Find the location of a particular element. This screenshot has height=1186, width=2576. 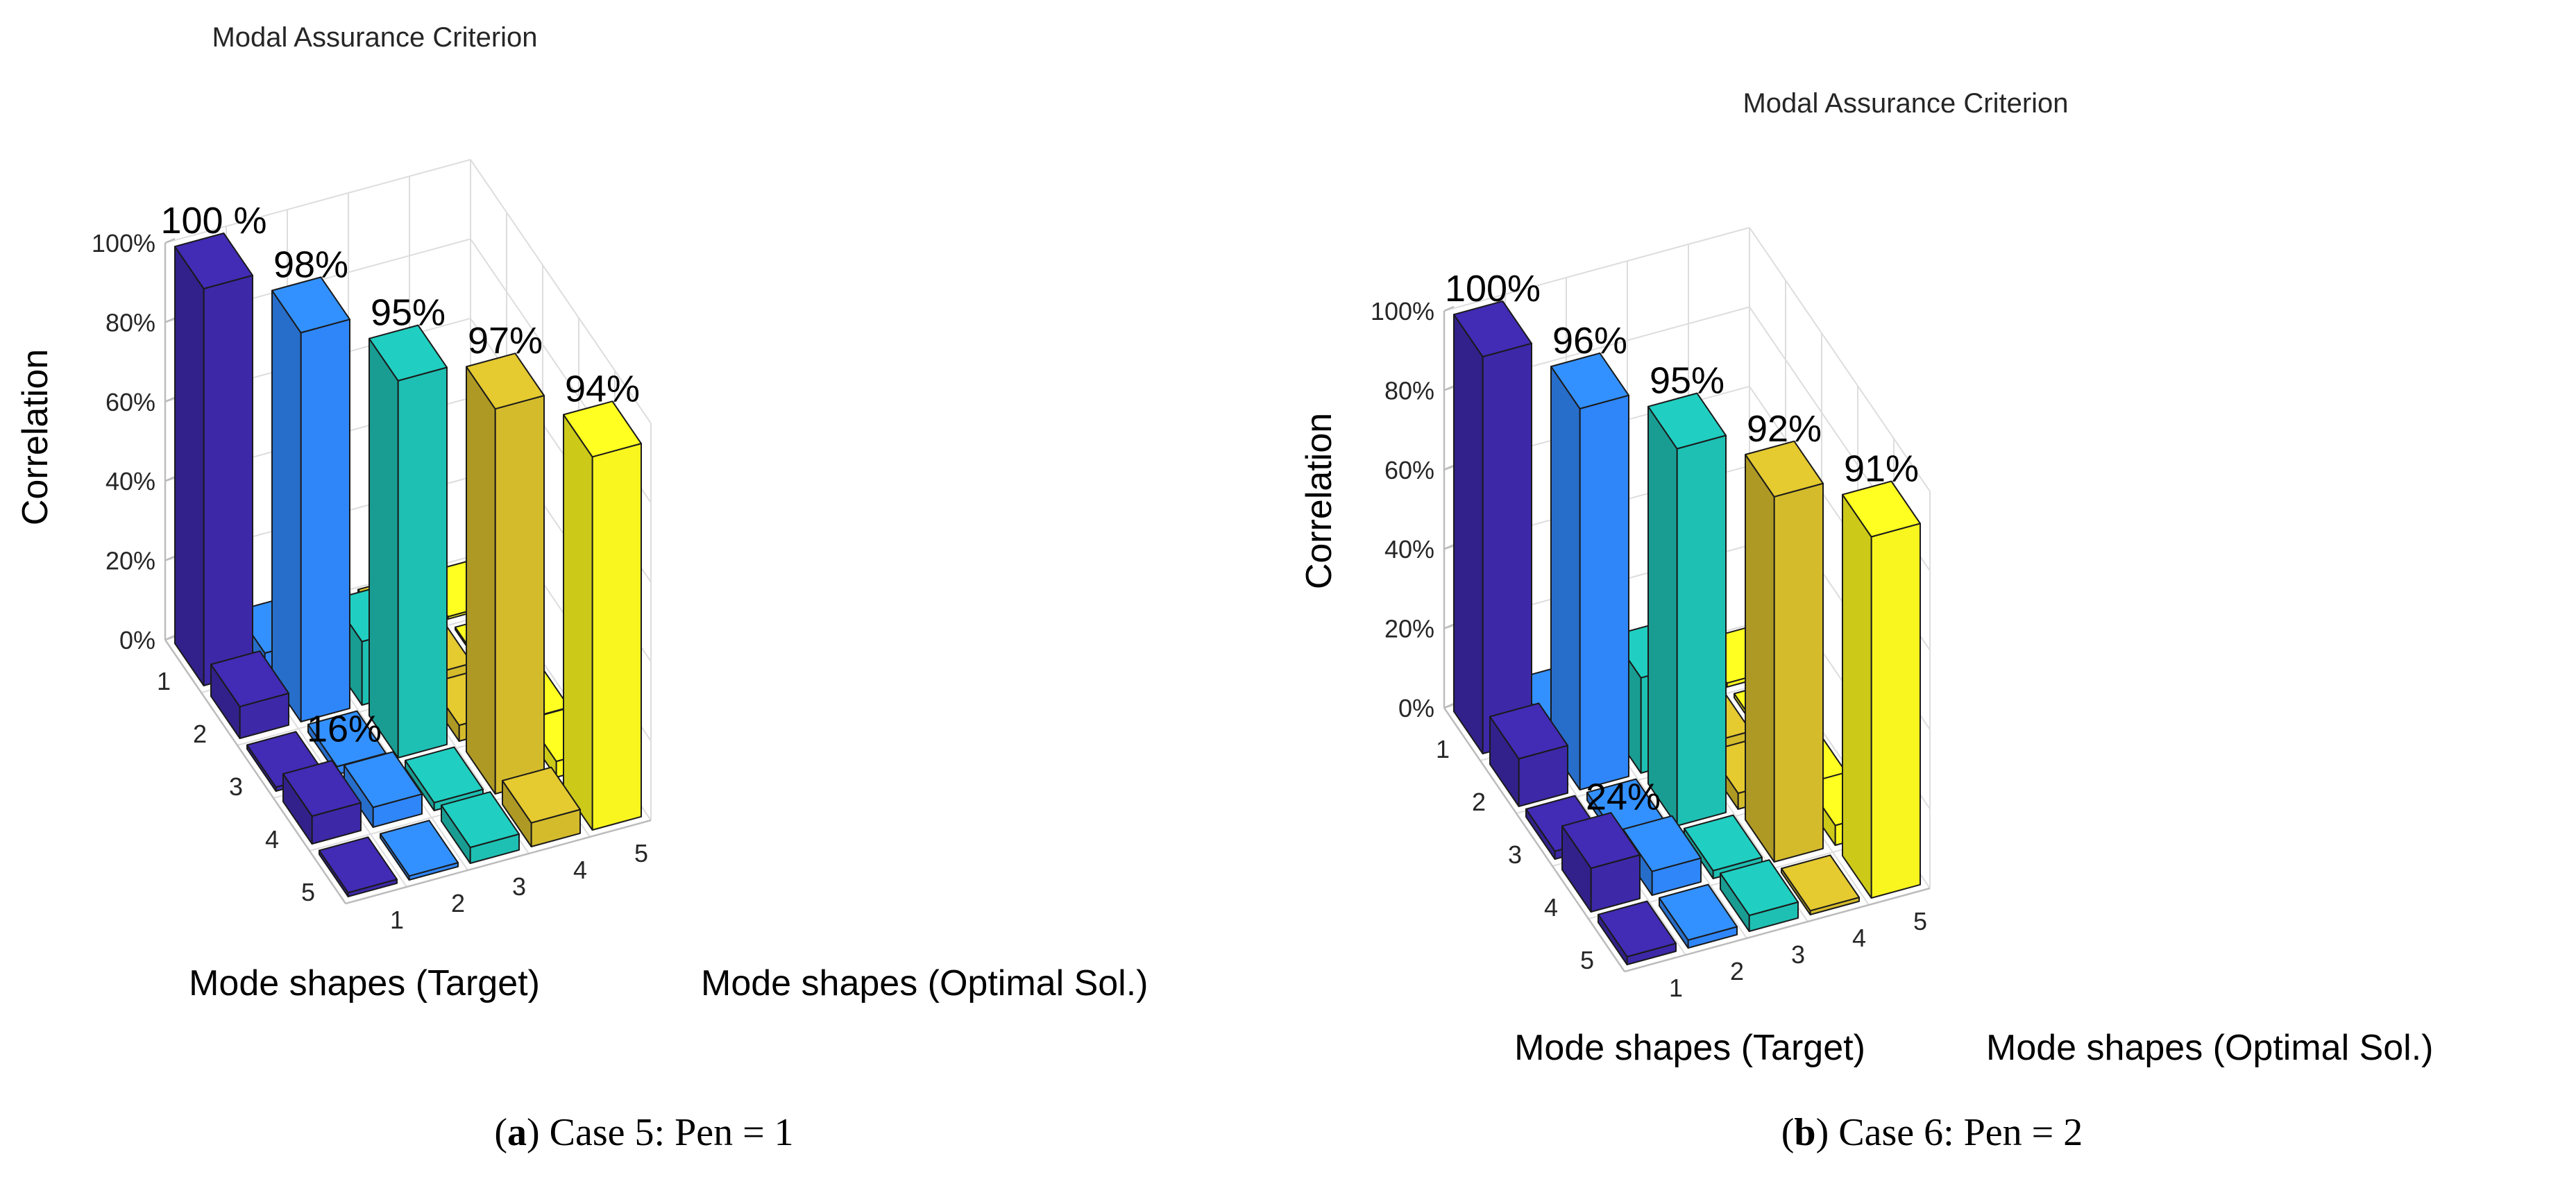

caption-a-text: Case 5: Pen = 1 is located at coordinates (667, 1132).